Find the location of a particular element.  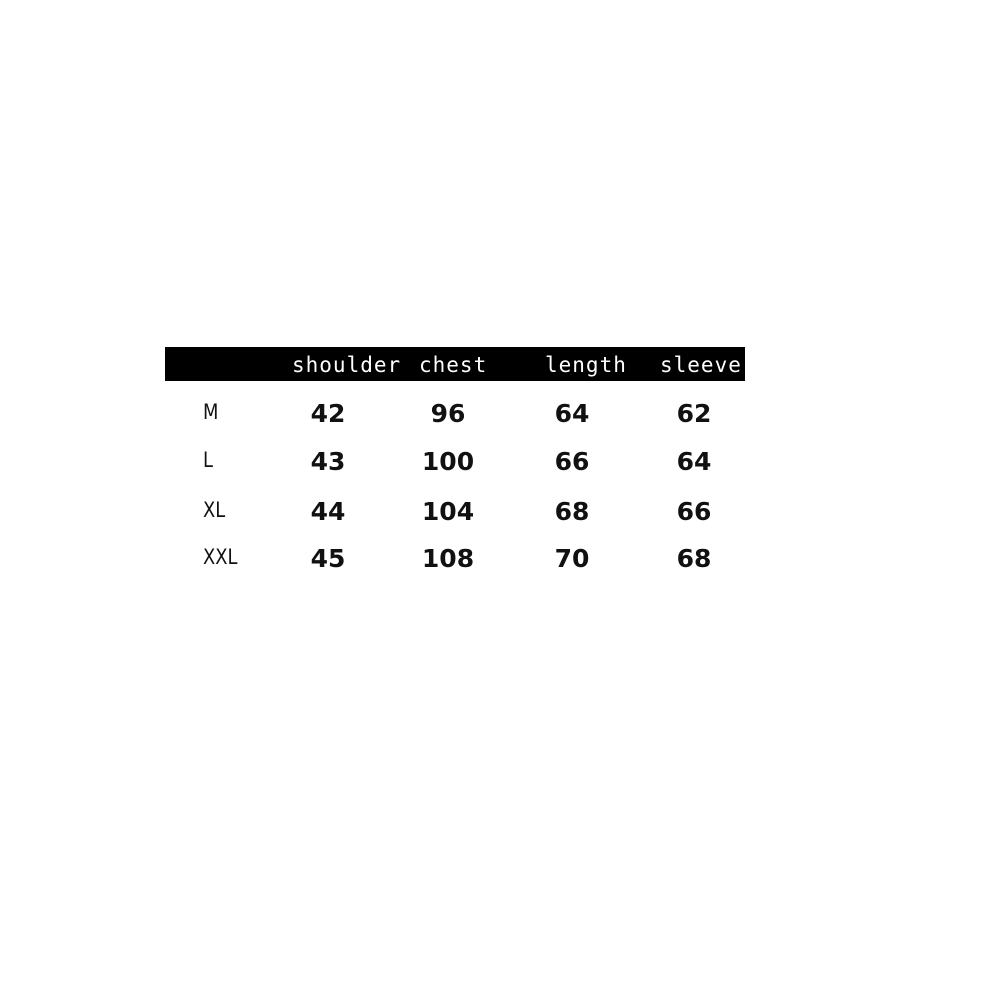

table-cell: 104 is located at coordinates (448, 511).